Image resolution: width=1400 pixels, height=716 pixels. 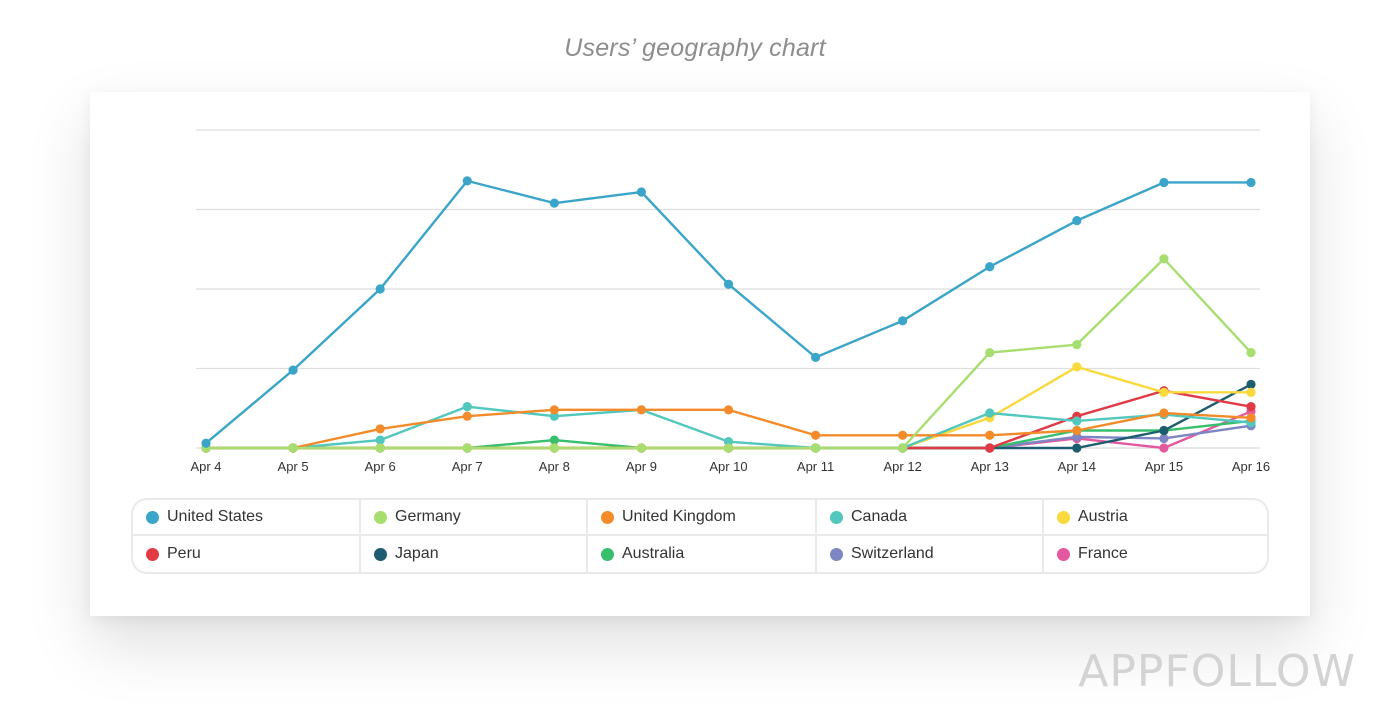 What do you see at coordinates (702, 554) in the screenshot?
I see `legend-item-australia: Australia` at bounding box center [702, 554].